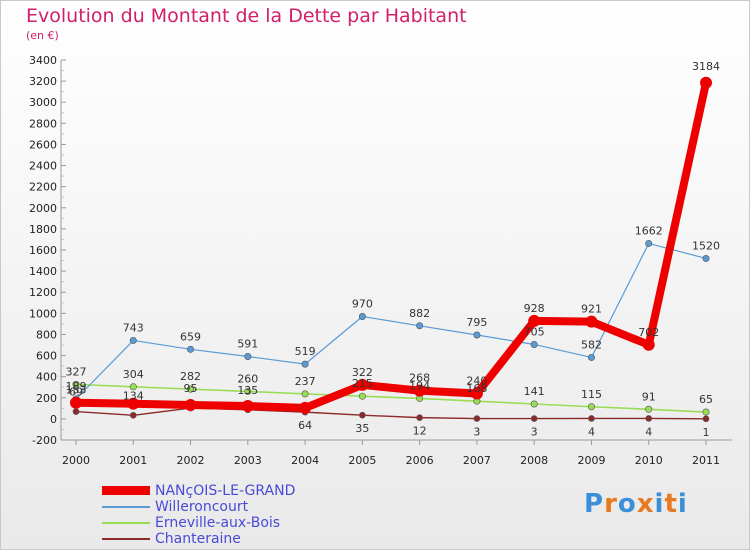  Describe the element at coordinates (190, 376) in the screenshot. I see `data-label: 282` at that location.